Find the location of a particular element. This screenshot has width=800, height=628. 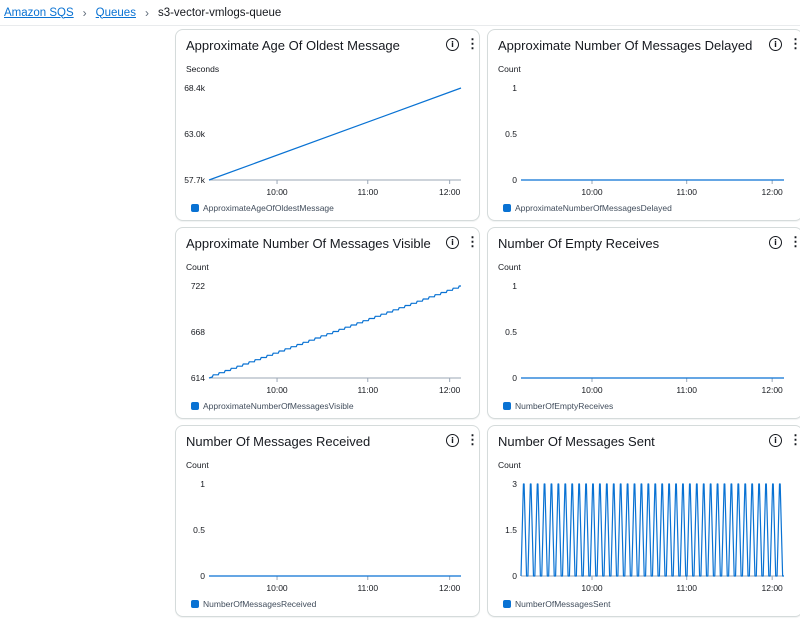

legend-label: ApproximateNumberOfMessagesVisible is located at coordinates (278, 406).